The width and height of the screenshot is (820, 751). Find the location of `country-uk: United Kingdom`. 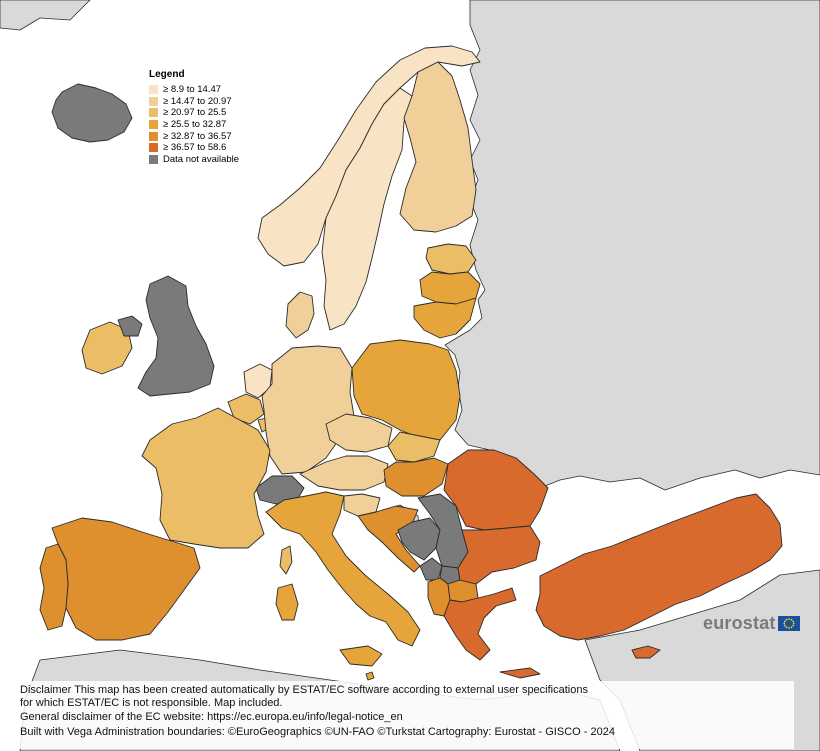

country-uk: United Kingdom is located at coordinates (176, 336).